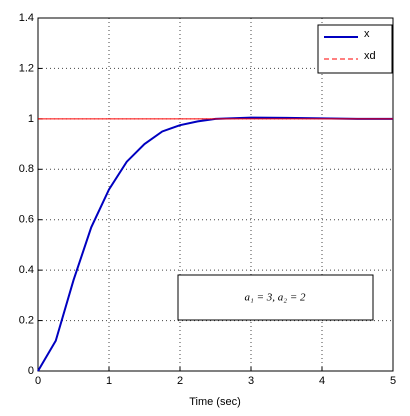 The image size is (410, 416). Describe the element at coordinates (367, 34) in the screenshot. I see `legend-label: x` at that location.